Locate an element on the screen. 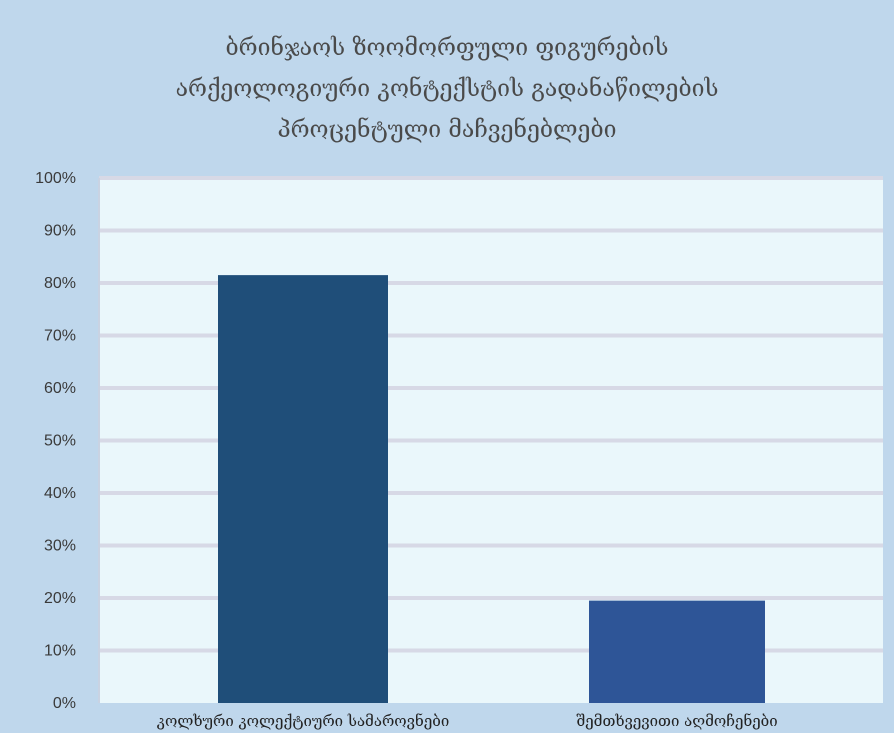 Image resolution: width=894 pixels, height=733 pixels. x-category-label: კოლხური კოლექტიური სამაროვნები is located at coordinates (303, 721).